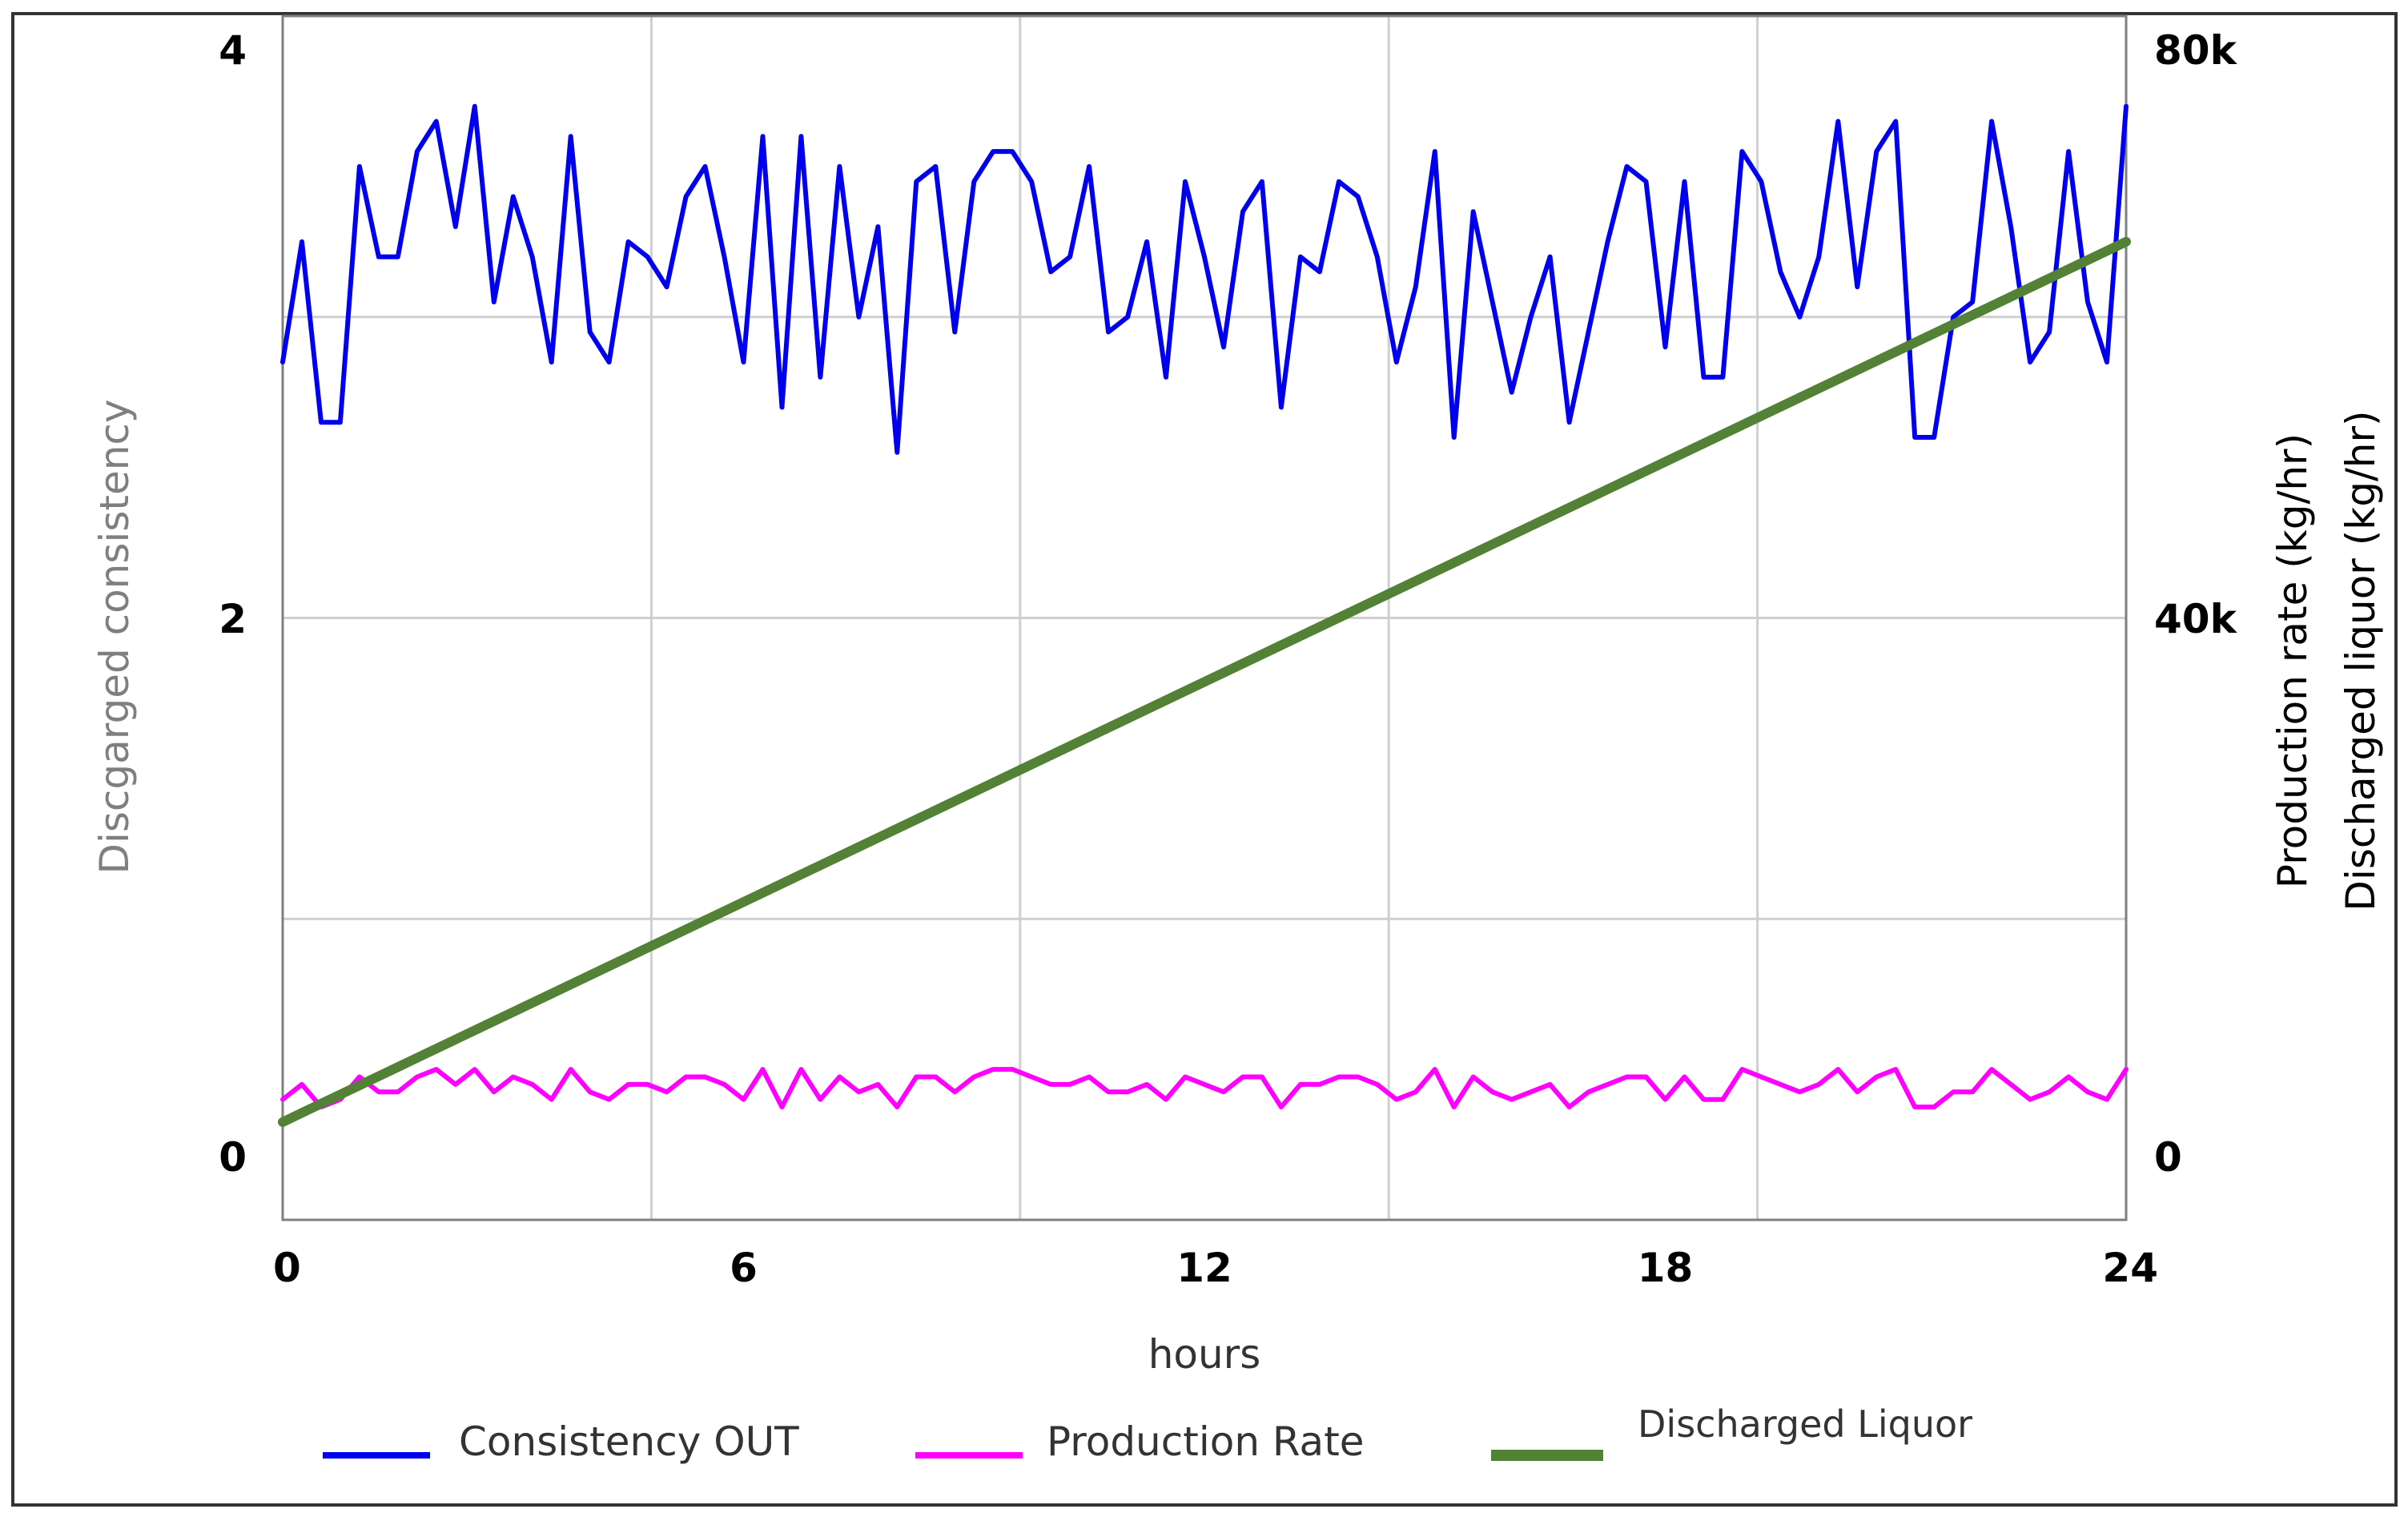 The width and height of the screenshot is (2408, 1517). I want to click on y-right-axis-title-1: Production rate (kg/hr), so click(2292, 660).